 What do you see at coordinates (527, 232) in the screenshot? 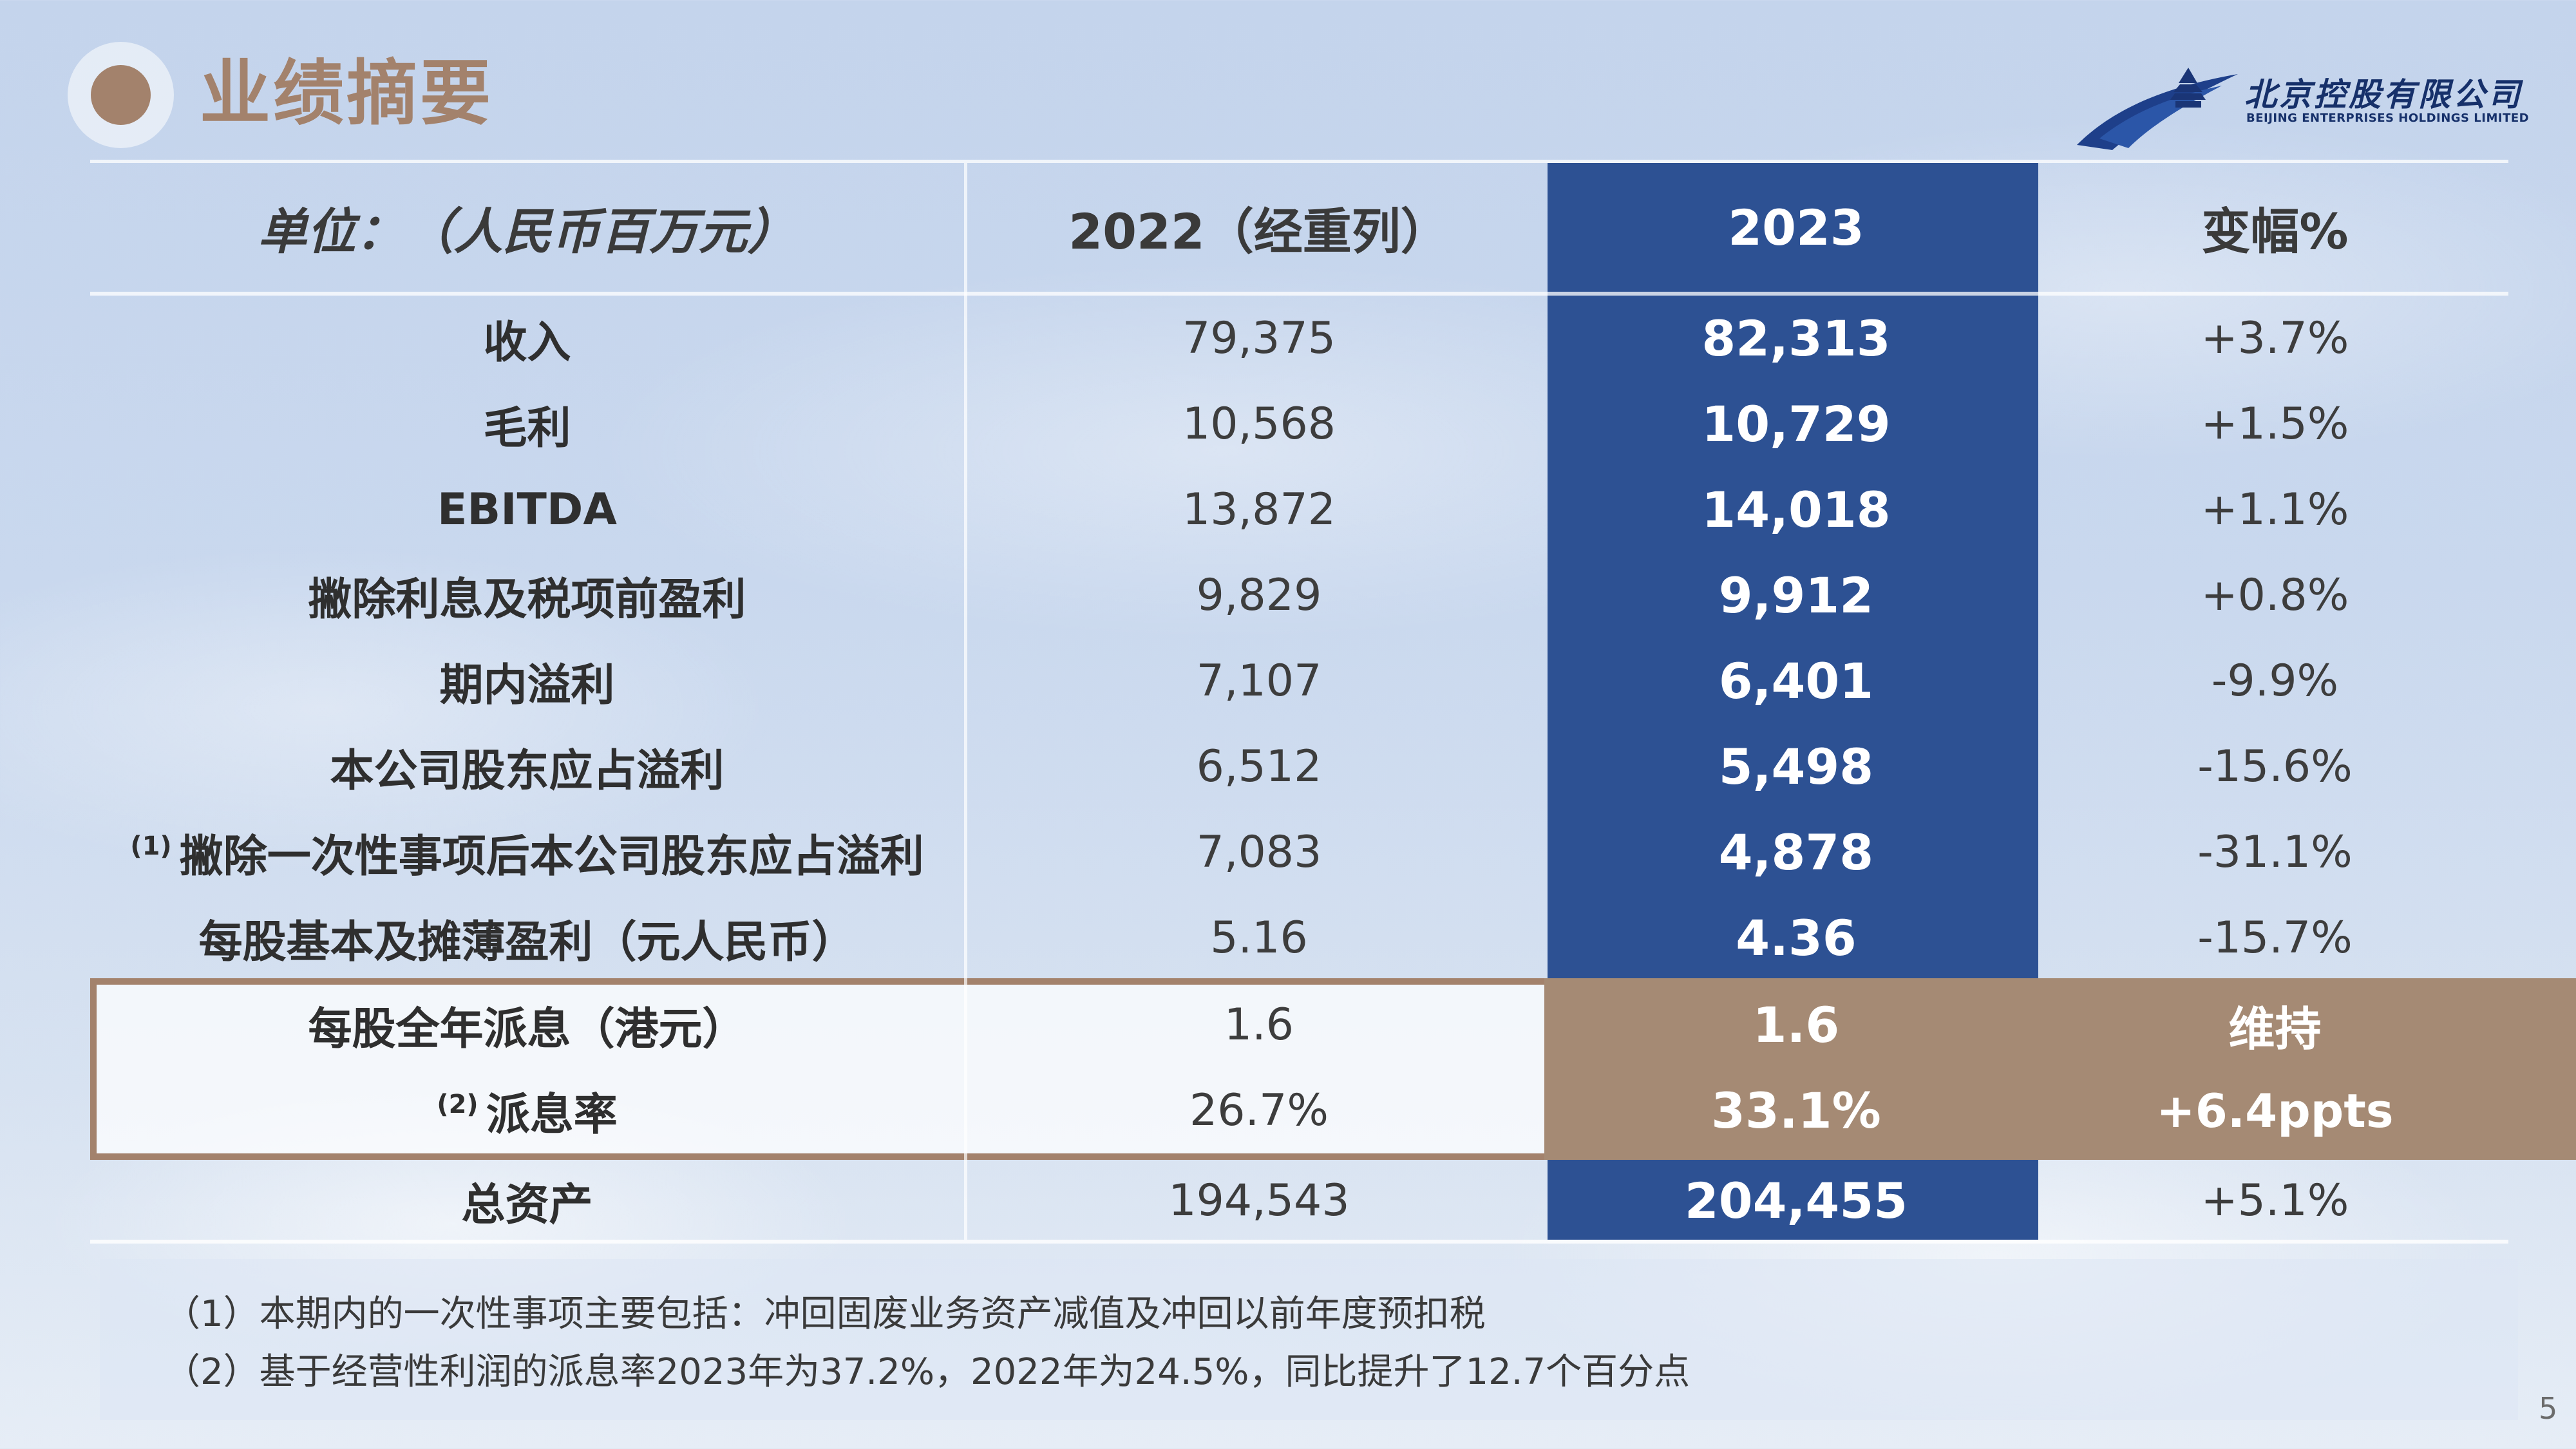
I see `header-unit: 单位：（人民币百万元）` at bounding box center [527, 232].